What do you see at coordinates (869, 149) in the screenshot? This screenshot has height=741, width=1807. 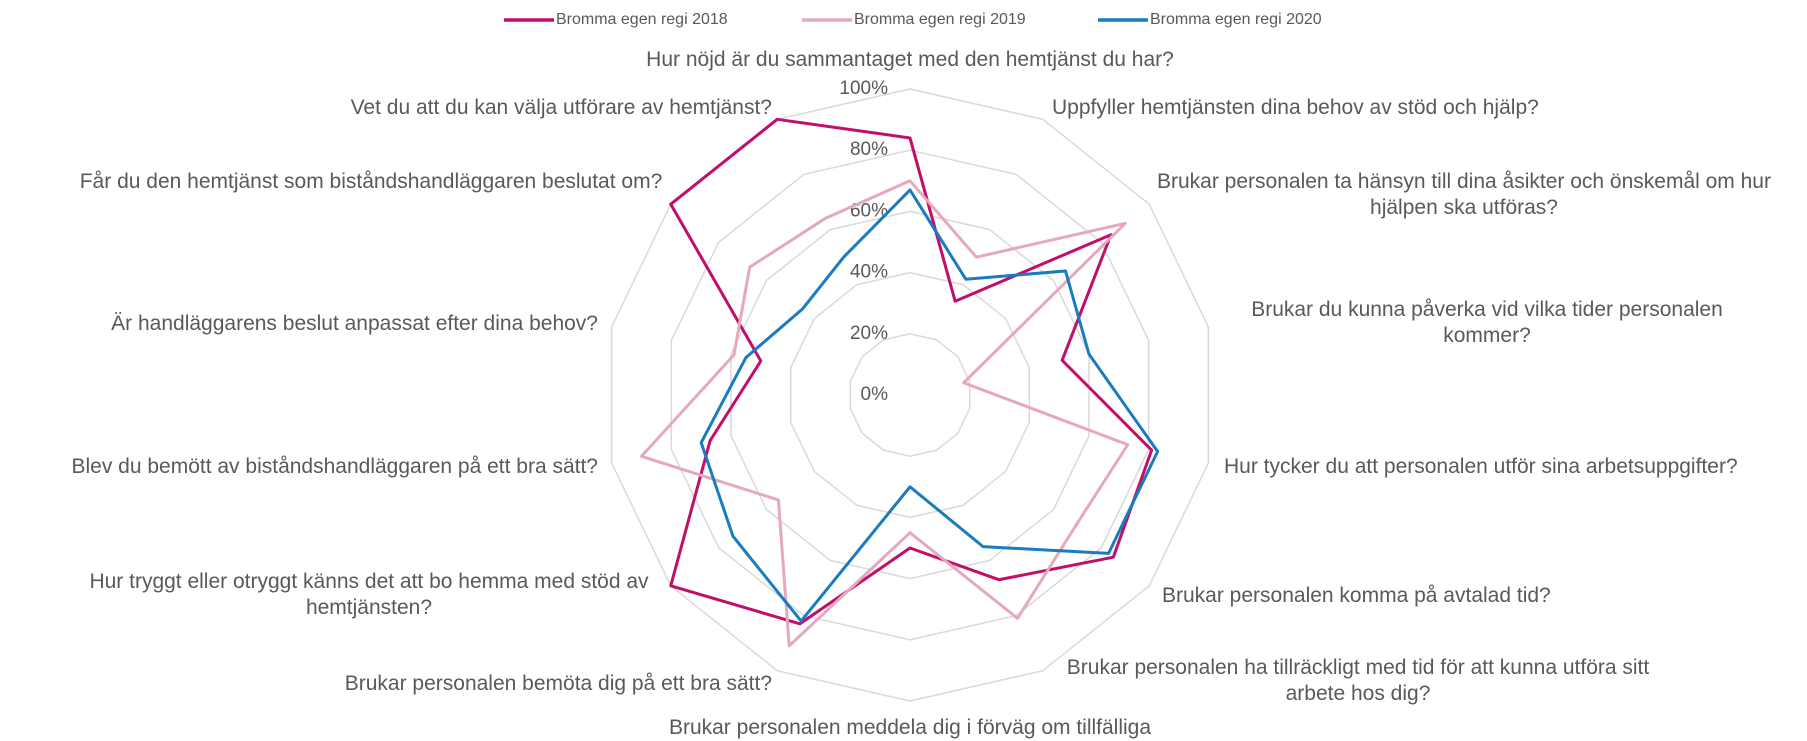 I see `r-tick-label: 80%` at bounding box center [869, 149].